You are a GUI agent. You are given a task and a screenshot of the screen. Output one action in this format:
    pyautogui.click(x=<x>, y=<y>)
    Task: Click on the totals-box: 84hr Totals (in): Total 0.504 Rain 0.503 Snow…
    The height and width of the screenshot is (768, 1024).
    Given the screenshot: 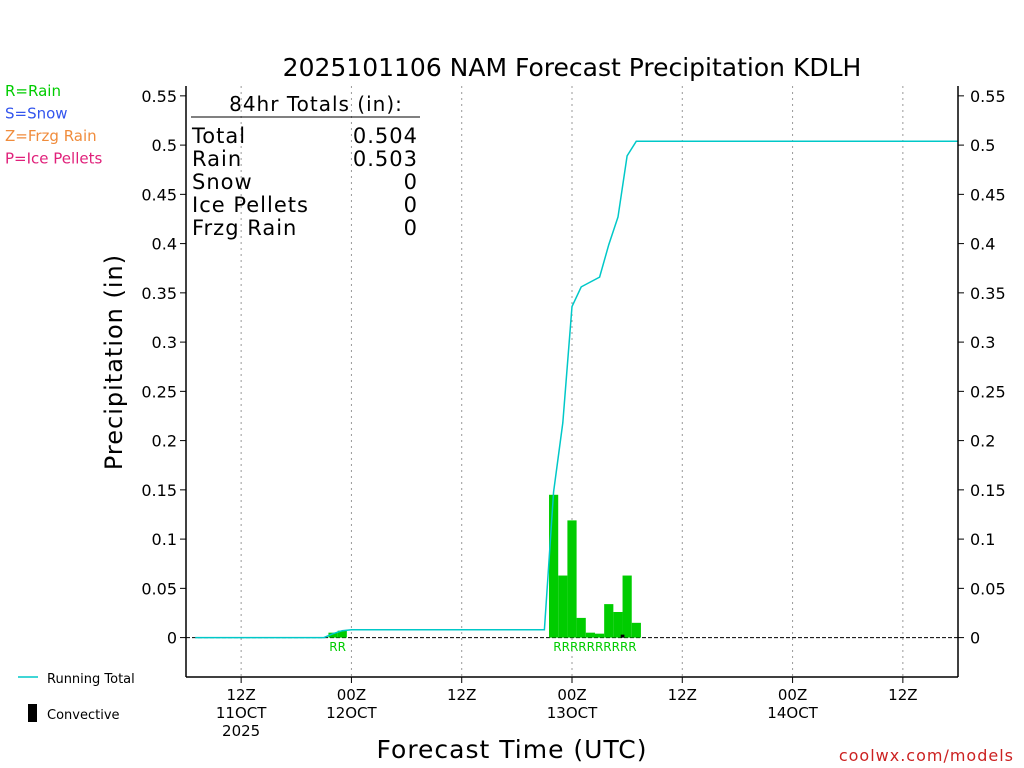 What is the action you would take?
    pyautogui.click(x=305, y=166)
    